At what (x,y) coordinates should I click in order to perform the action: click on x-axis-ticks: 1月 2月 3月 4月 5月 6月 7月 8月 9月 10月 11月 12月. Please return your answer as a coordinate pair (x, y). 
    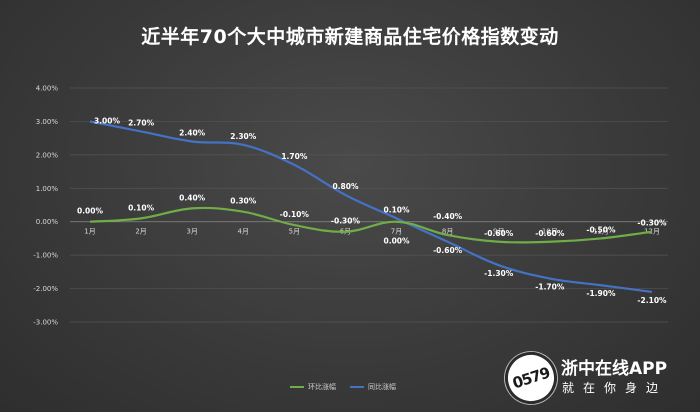
    Looking at the image, I should click on (372, 232).